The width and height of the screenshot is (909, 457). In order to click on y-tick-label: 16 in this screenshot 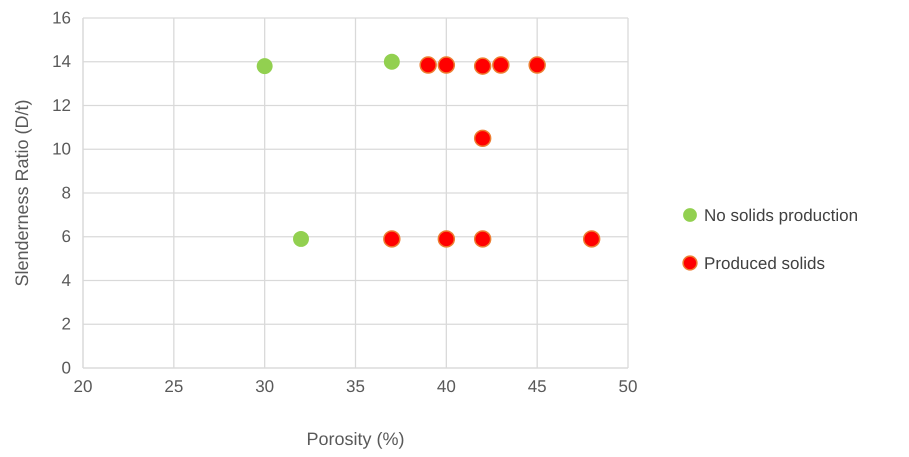, I will do `click(61, 18)`.